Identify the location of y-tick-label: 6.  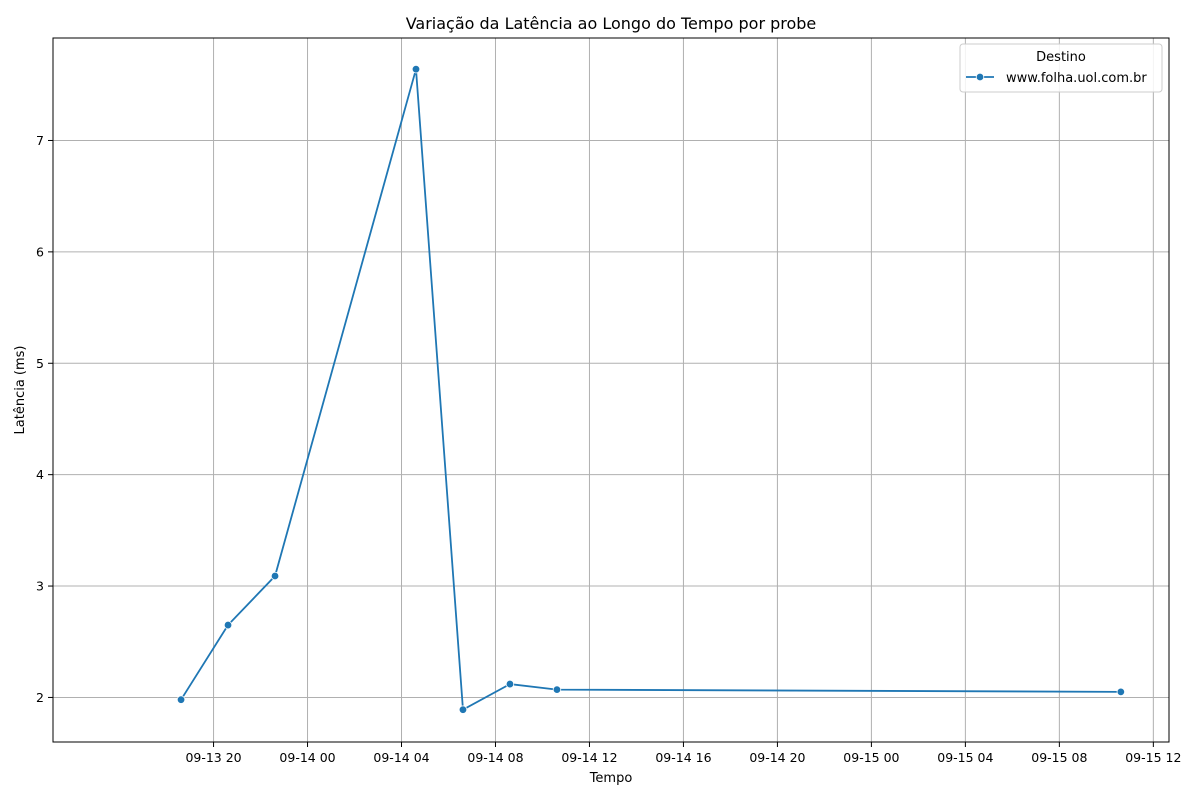
(40, 251).